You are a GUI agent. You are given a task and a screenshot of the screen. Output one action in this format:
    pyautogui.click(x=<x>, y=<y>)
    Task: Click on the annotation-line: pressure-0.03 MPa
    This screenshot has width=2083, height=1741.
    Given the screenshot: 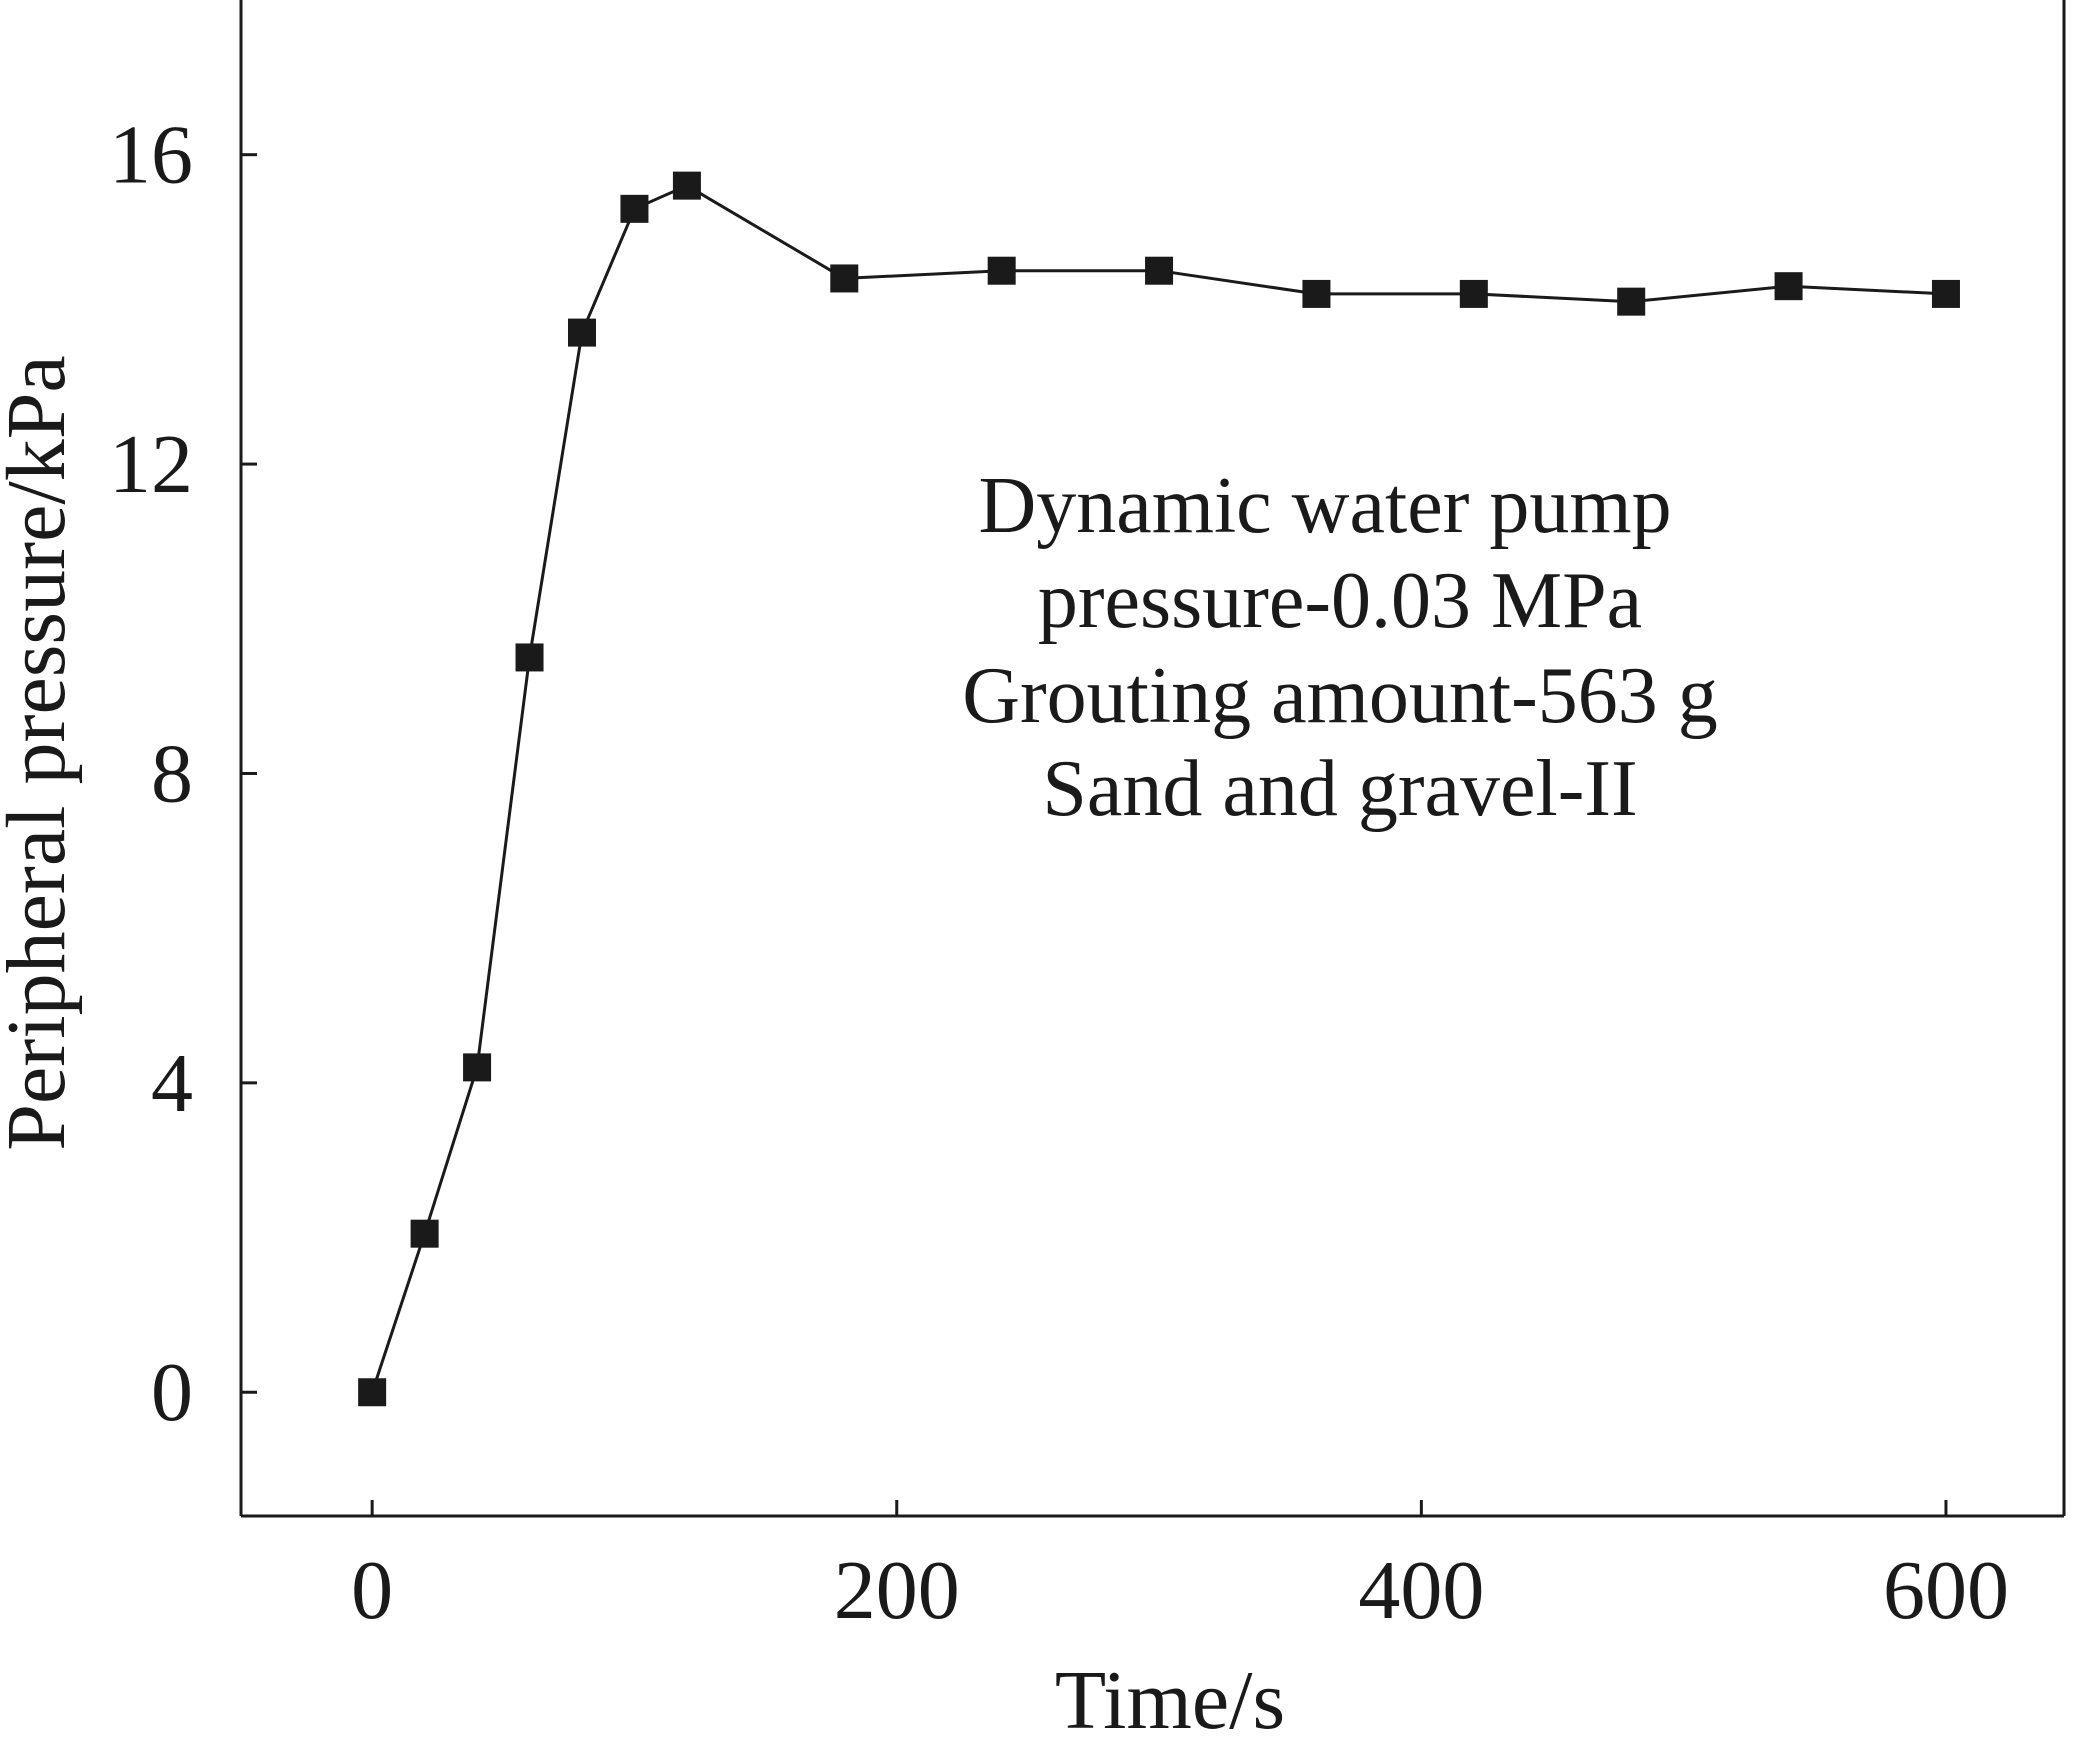 What is the action you would take?
    pyautogui.click(x=1340, y=601)
    